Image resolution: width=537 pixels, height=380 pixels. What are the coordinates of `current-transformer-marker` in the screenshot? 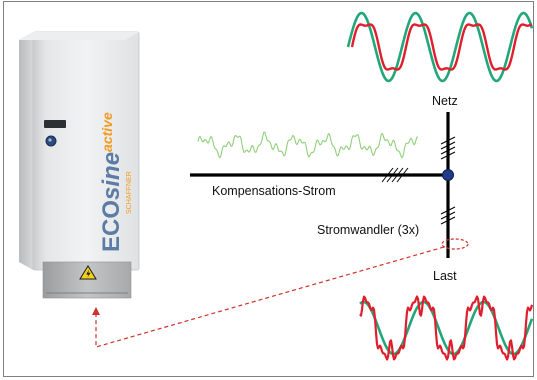 It's located at (455, 244).